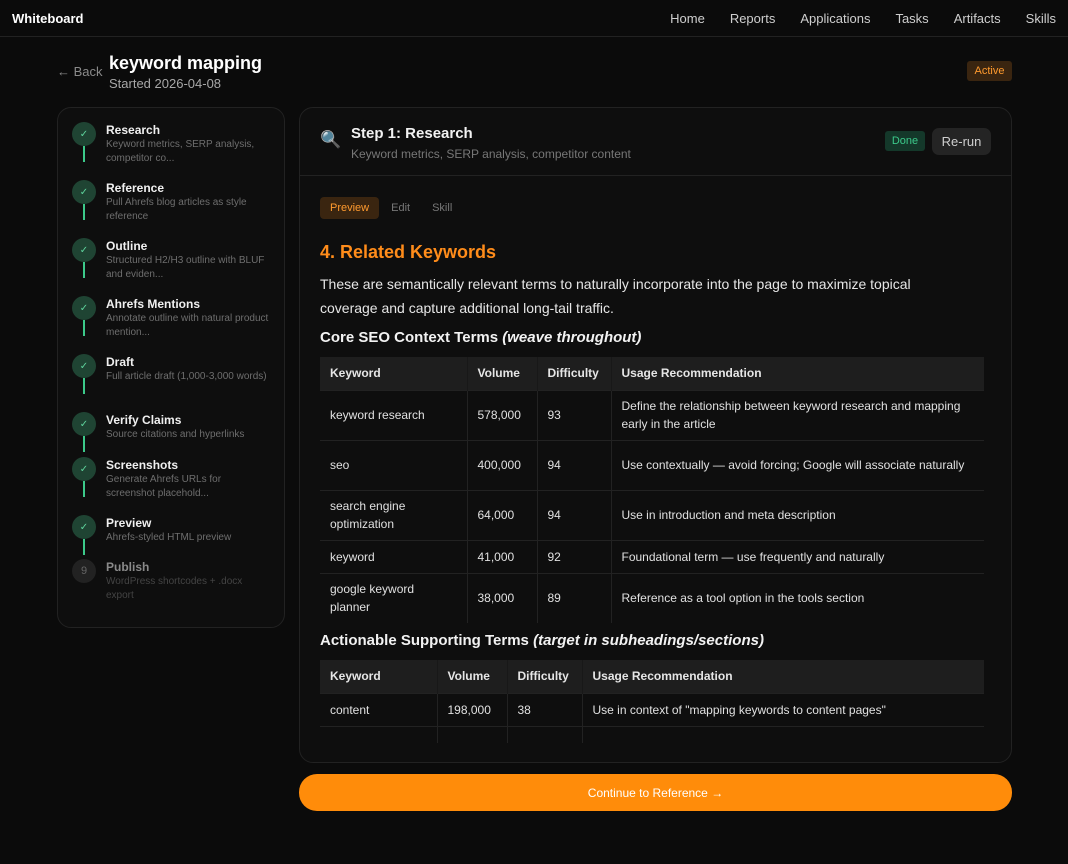  I want to click on section-heading: 4. Related Keywords, so click(408, 252).